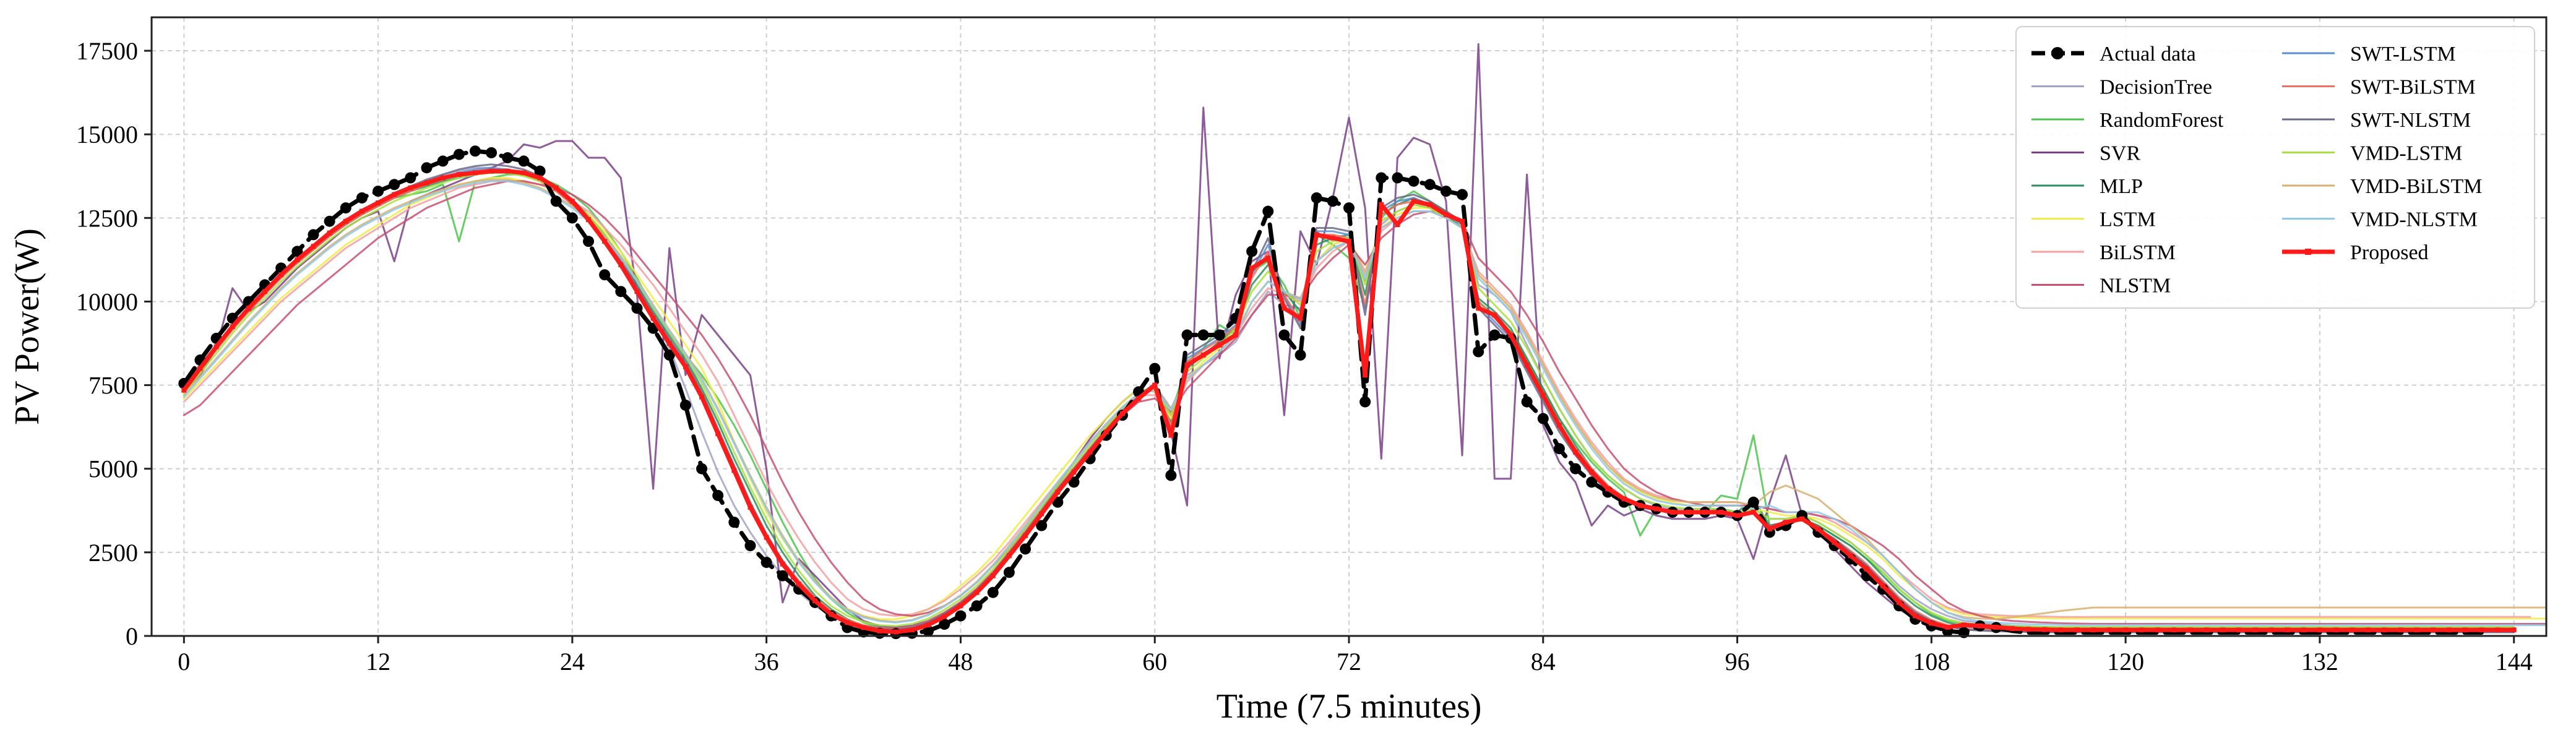 This screenshot has width=2576, height=738. Describe the element at coordinates (107, 301) in the screenshot. I see `y-tick-label: 10000` at that location.